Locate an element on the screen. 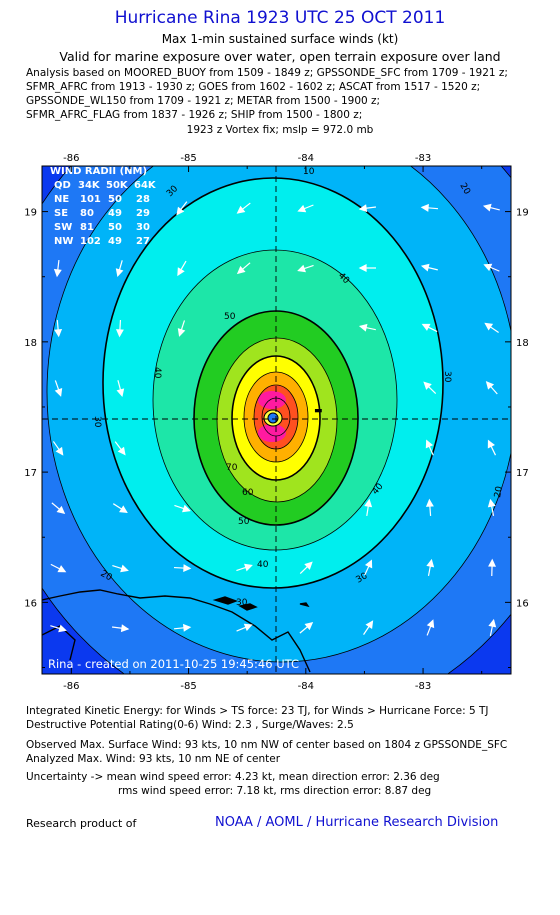  research-label: Research product of is located at coordinates (81, 823).